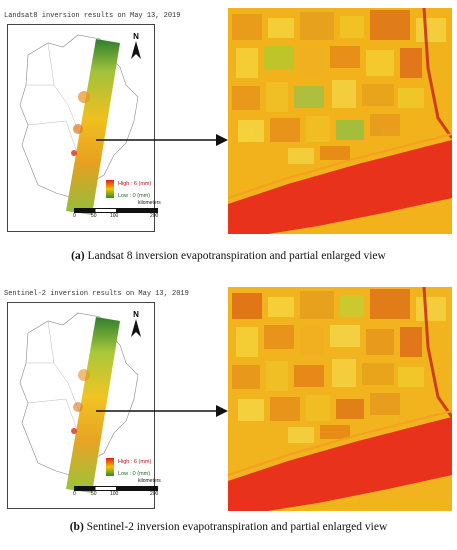 This screenshot has width=457, height=550. I want to click on caption-tag: (a), so click(78, 256).